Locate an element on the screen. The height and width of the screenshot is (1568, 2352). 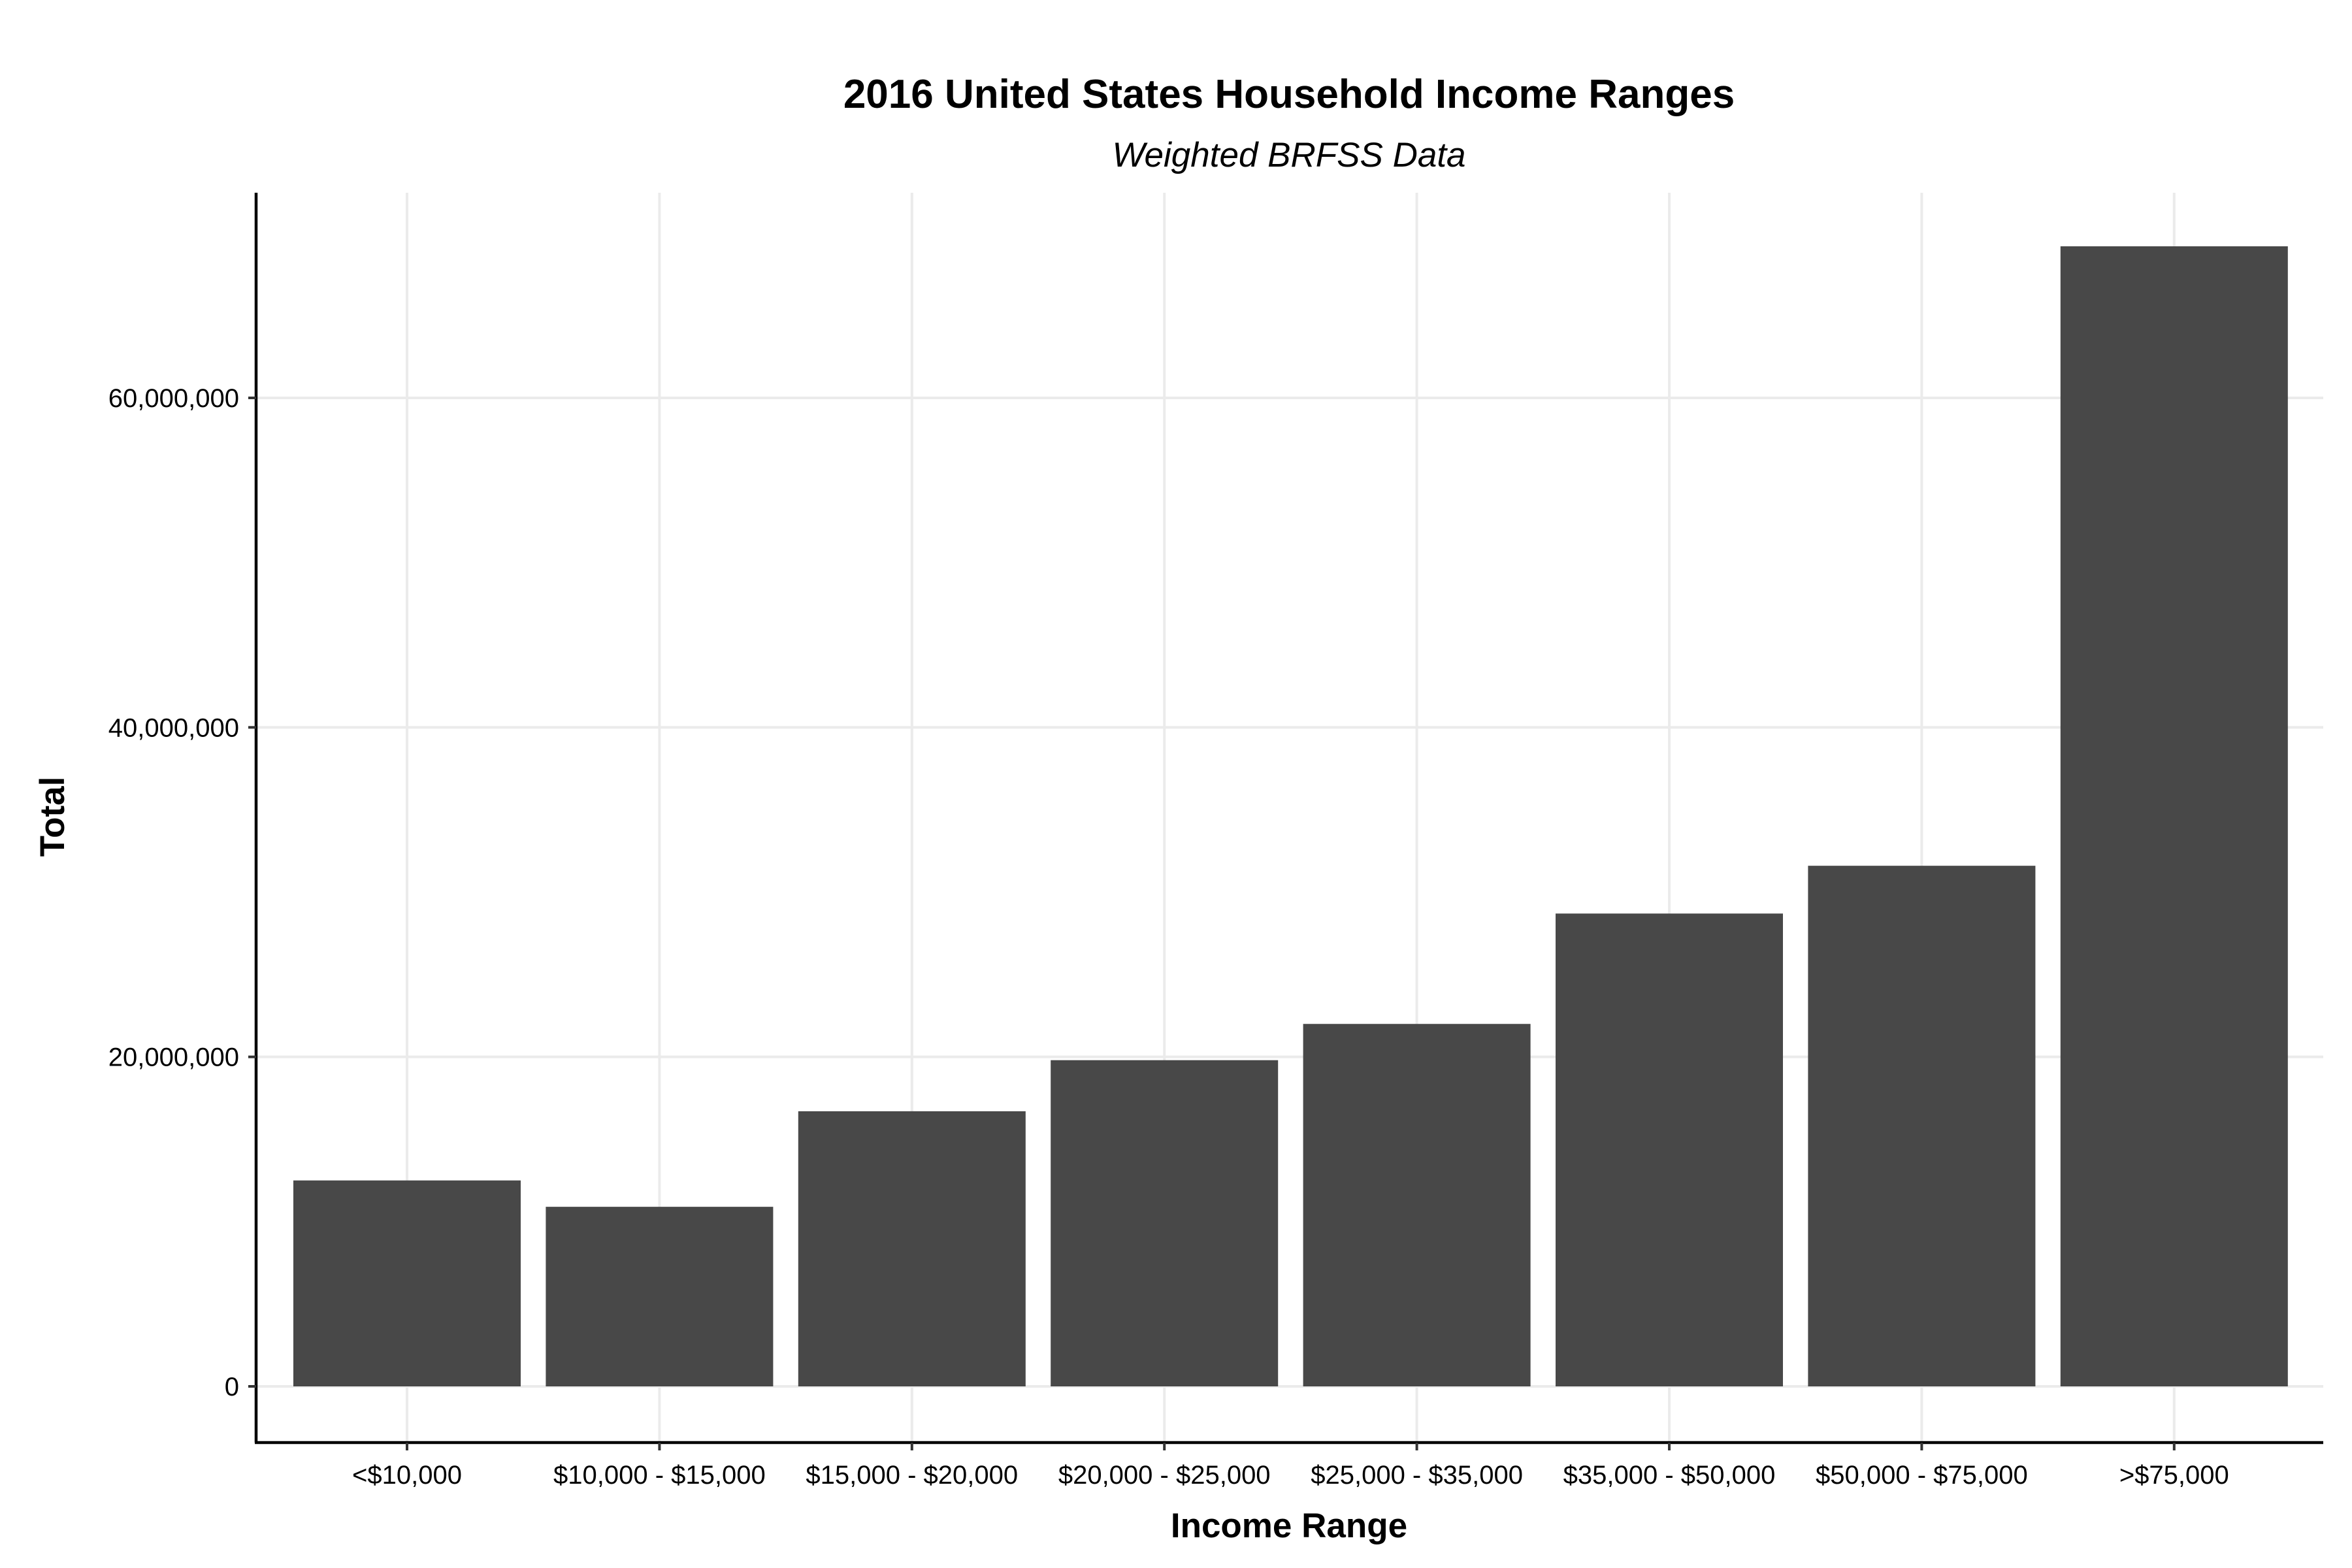
x-tick-label: $20,000 - $25,000 is located at coordinates (1164, 1475).